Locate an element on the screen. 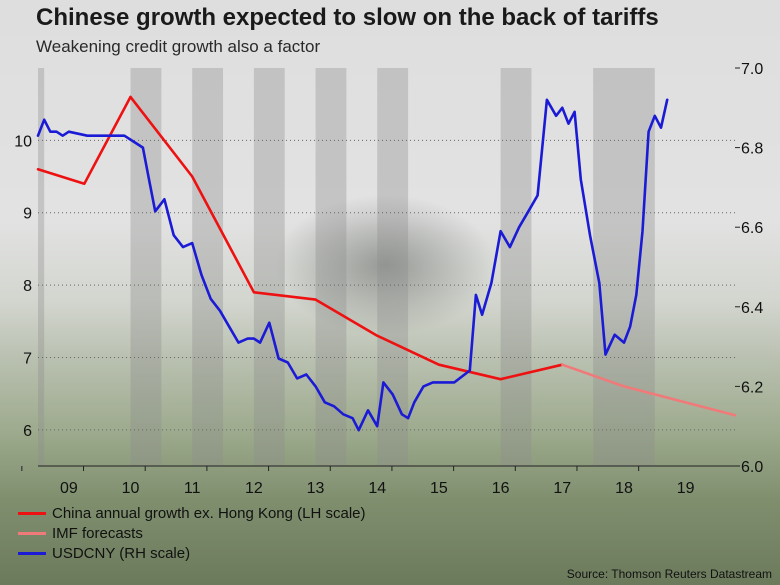 This screenshot has height=585, width=780. source-note: Source: Thomson Reuters Datastream is located at coordinates (669, 574).